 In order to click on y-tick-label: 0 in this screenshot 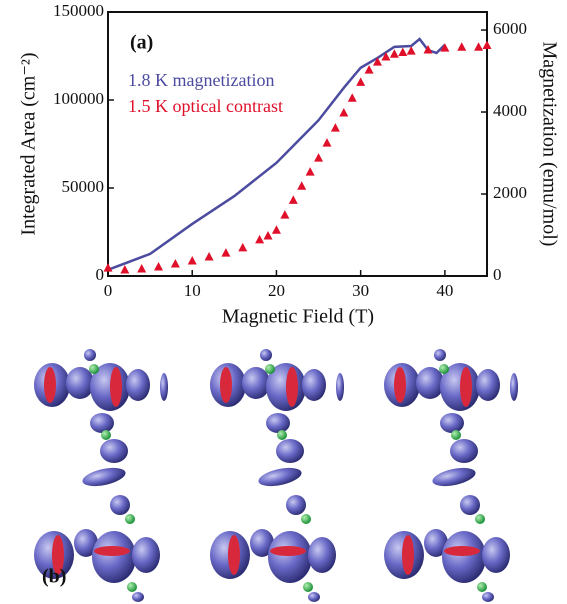, I will do `click(100, 274)`.